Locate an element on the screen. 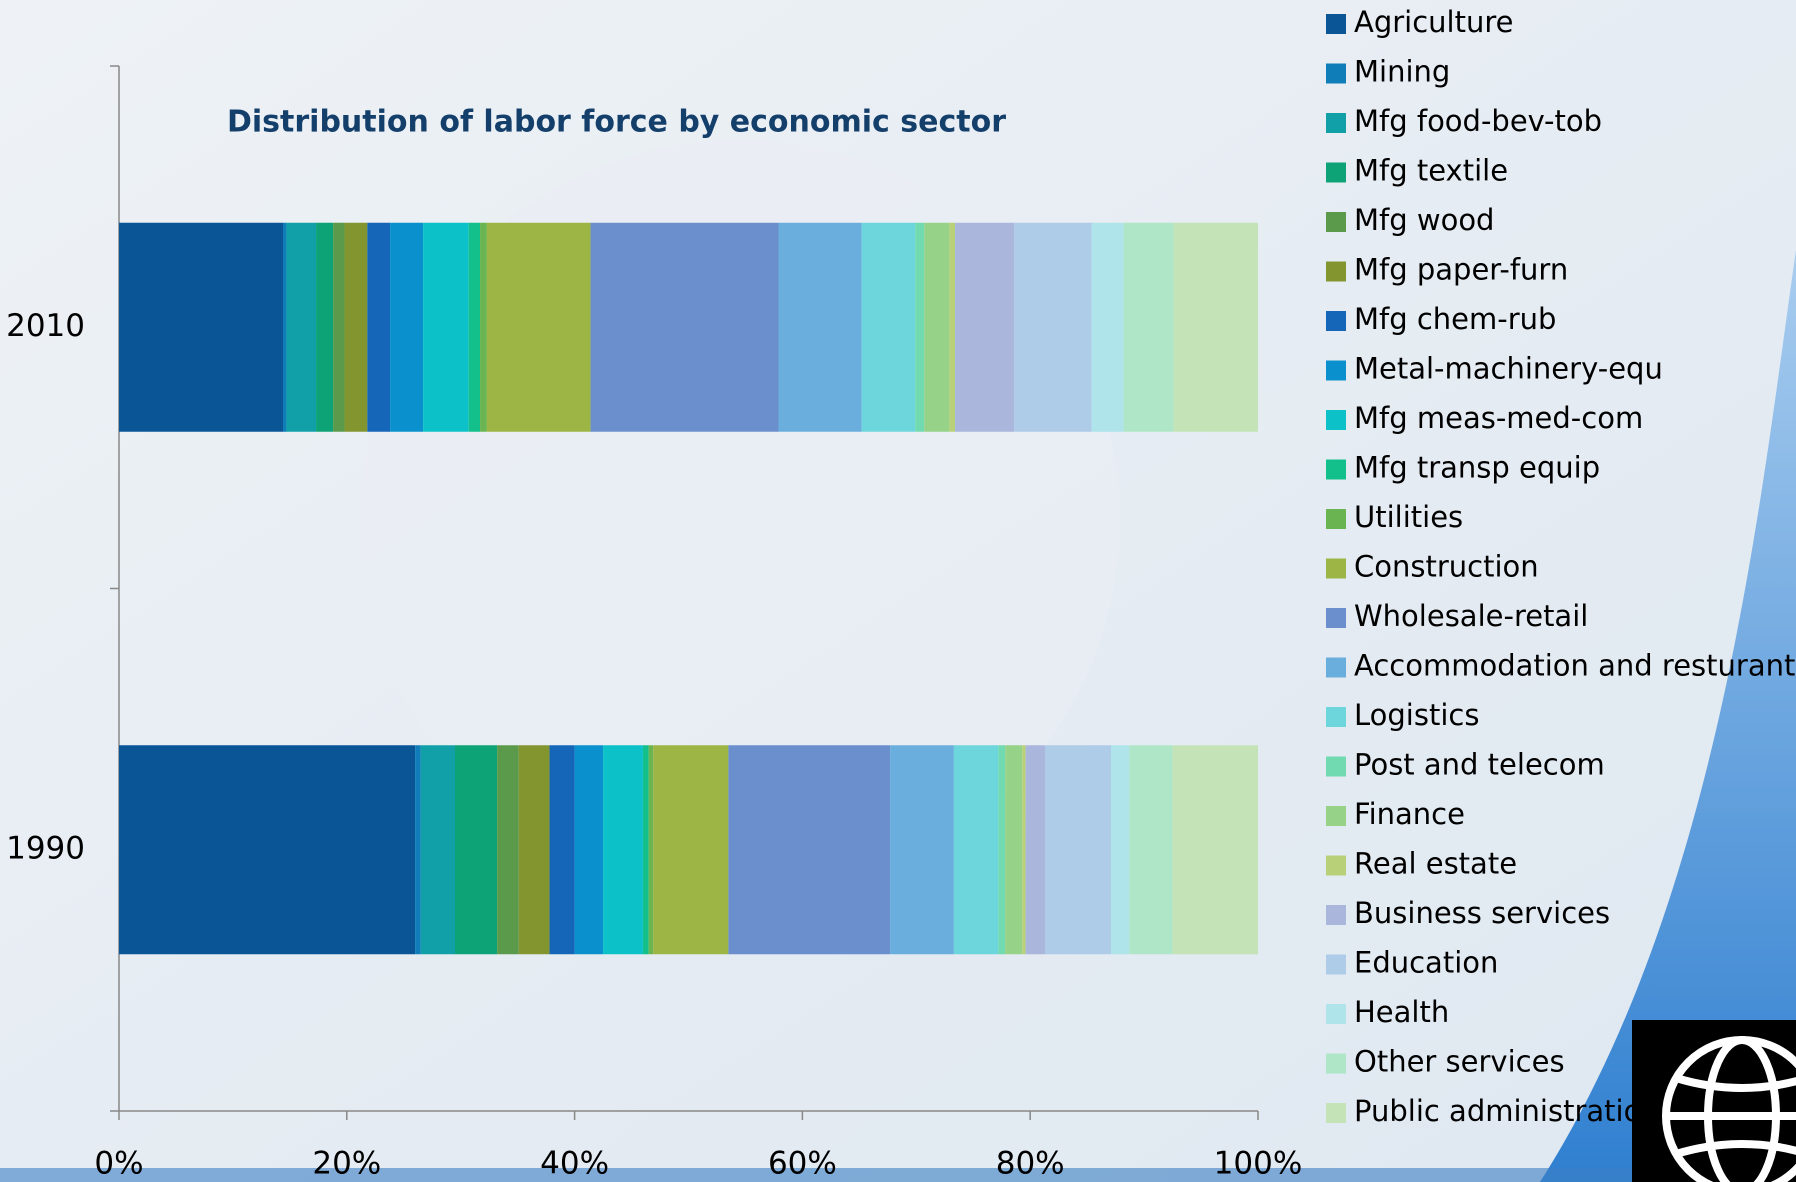 This screenshot has height=1182, width=1796. legend-label: Other services is located at coordinates (1459, 1062).